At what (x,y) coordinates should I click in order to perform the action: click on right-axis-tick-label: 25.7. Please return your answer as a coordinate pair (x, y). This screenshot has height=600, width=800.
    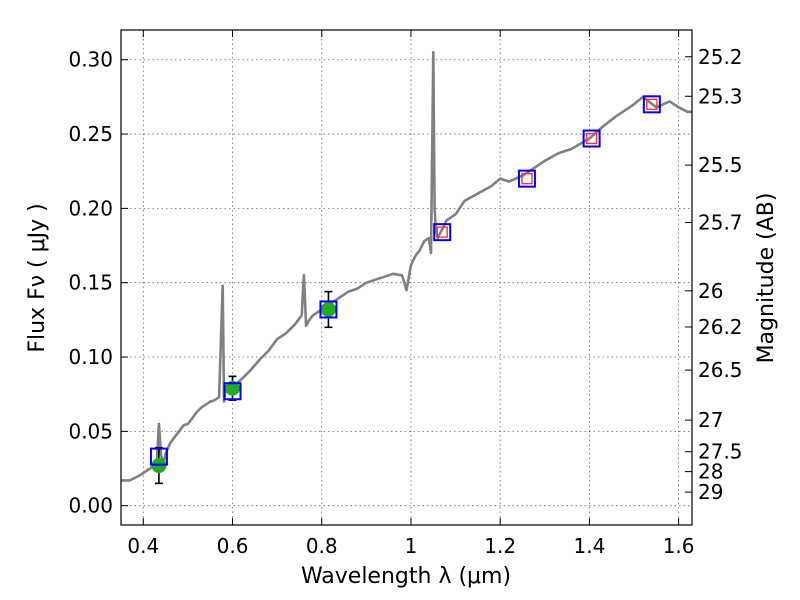
    Looking at the image, I should click on (720, 222).